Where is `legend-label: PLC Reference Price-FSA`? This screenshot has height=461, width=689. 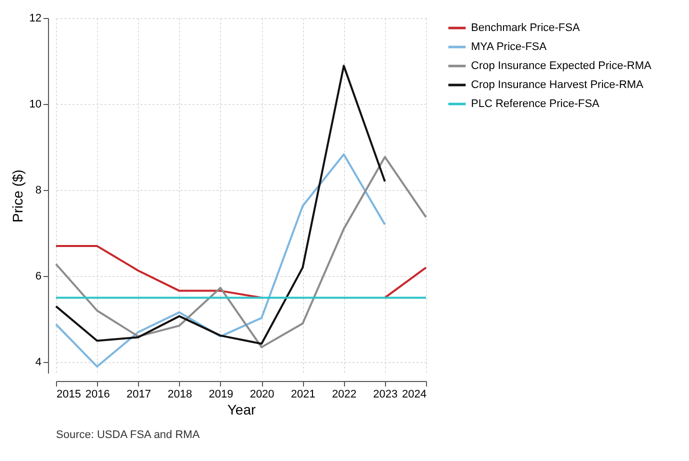
legend-label: PLC Reference Price-FSA is located at coordinates (535, 104).